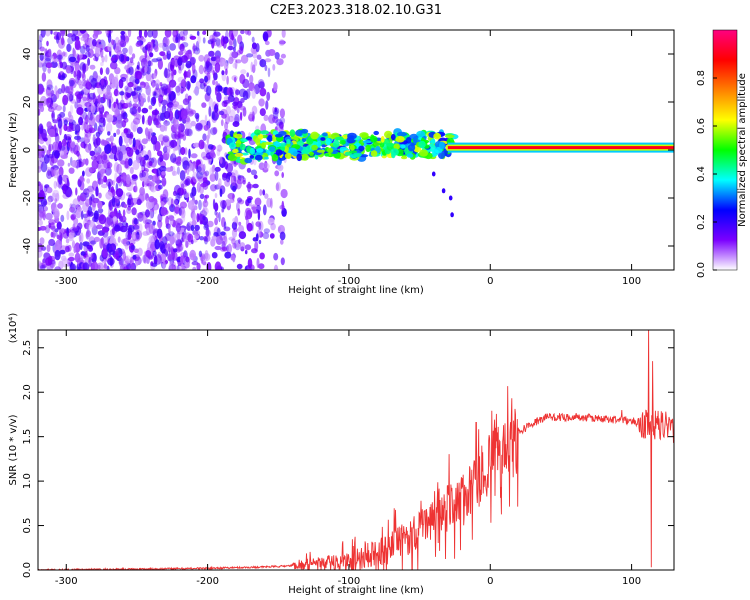 Image resolution: width=750 pixels, height=600 pixels. What do you see at coordinates (560, 148) in the screenshot?
I see `carrier-line` at bounding box center [560, 148].